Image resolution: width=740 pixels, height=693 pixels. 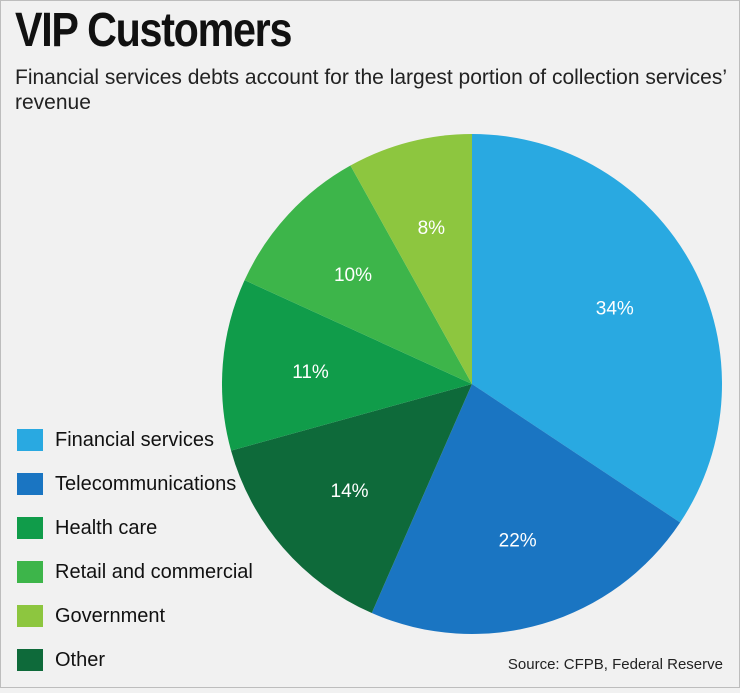 I want to click on legend-label: Health care, so click(x=106, y=527).